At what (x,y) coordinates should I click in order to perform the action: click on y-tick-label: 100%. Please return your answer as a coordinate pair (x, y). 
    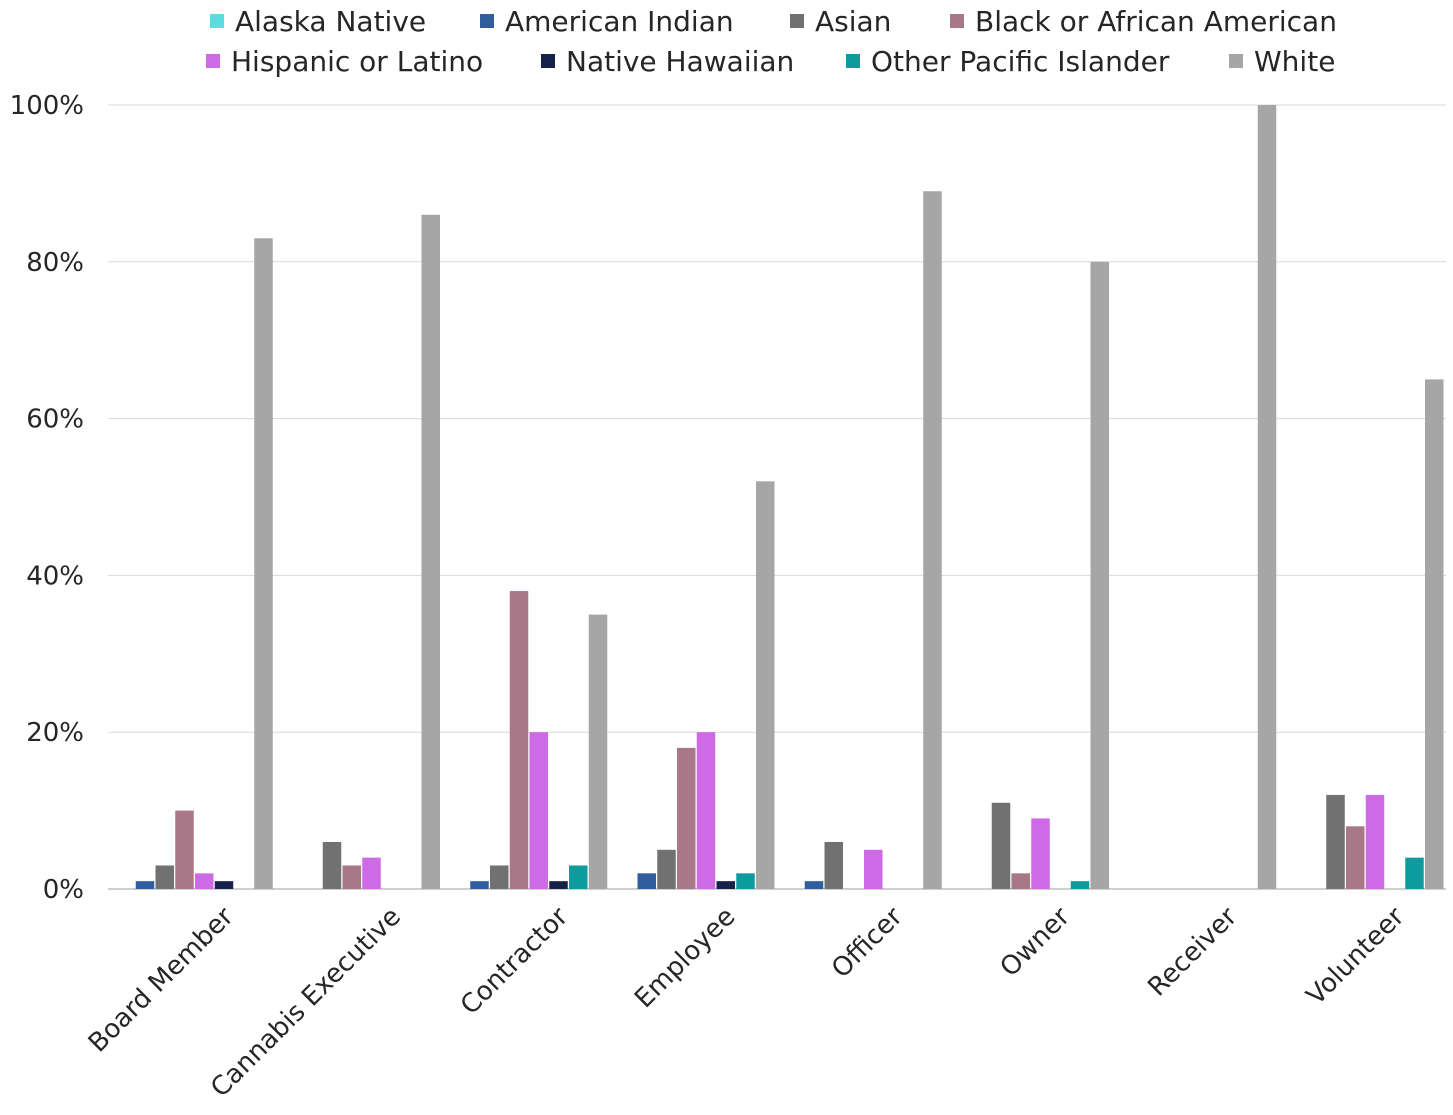
    Looking at the image, I should click on (47, 106).